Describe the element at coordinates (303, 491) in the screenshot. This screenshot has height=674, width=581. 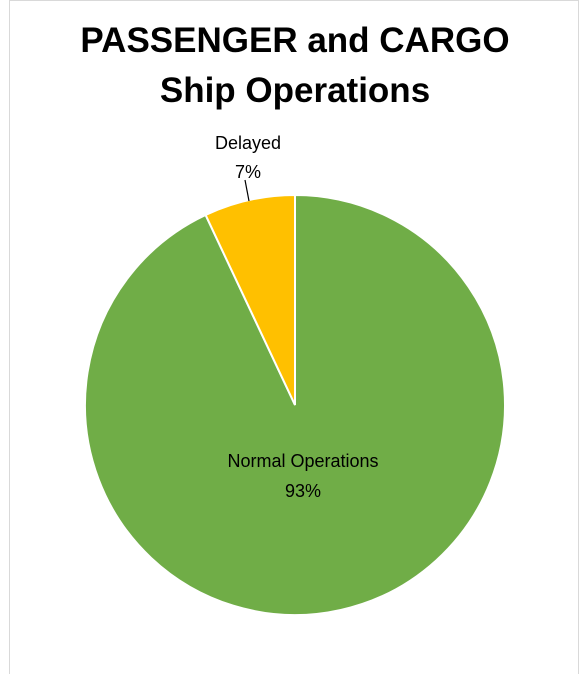
I see `slice-label-normal-percent: 93%` at that location.